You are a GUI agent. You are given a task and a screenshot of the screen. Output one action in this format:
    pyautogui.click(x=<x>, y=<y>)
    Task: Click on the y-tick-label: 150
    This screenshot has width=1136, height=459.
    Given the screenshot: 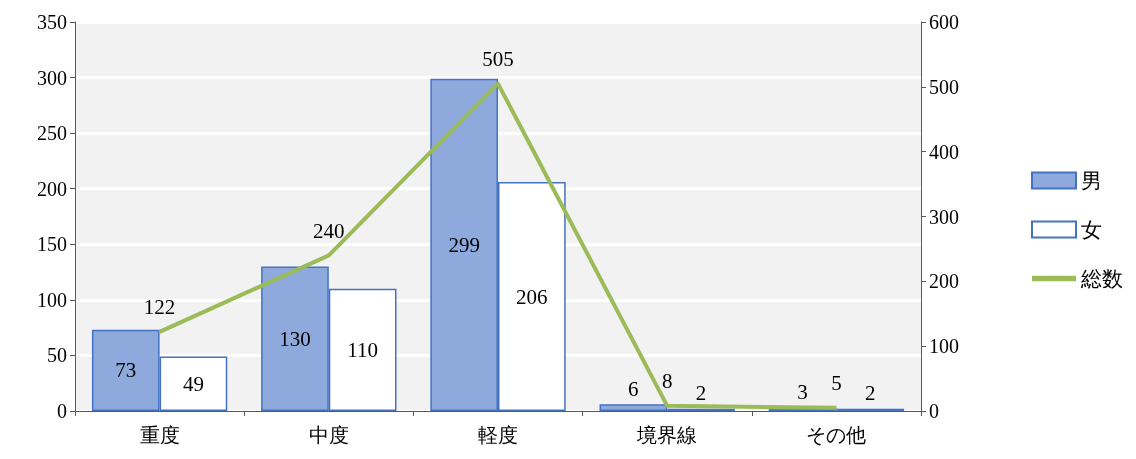 What is the action you would take?
    pyautogui.click(x=52, y=244)
    